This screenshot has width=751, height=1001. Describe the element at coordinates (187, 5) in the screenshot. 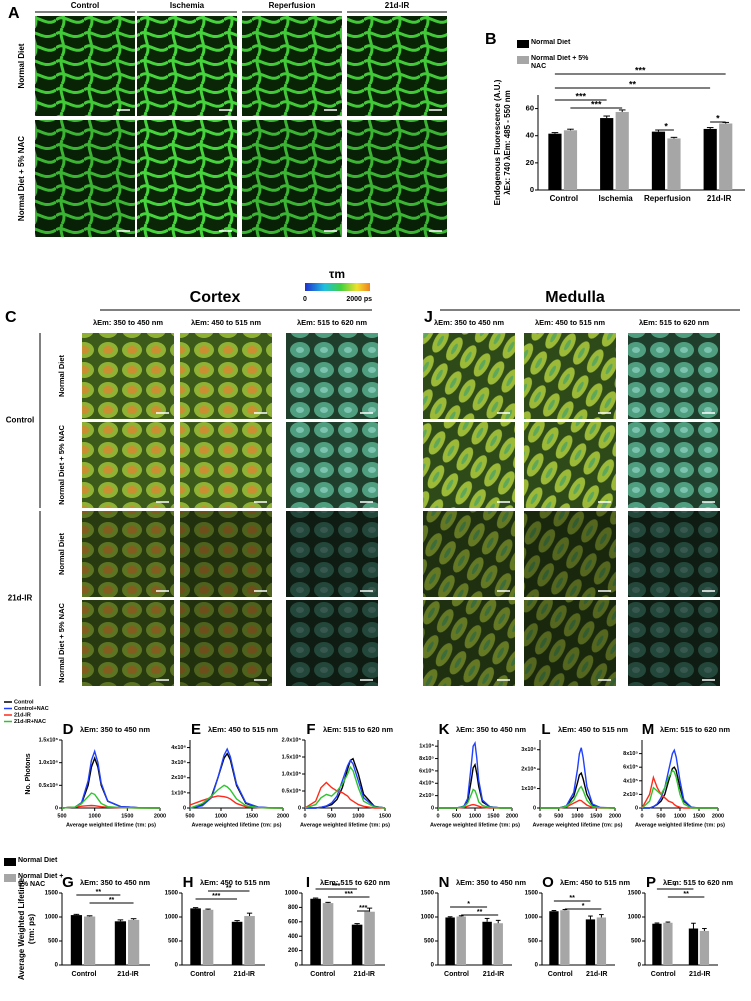

I see `column-header: Ischemia` at that location.